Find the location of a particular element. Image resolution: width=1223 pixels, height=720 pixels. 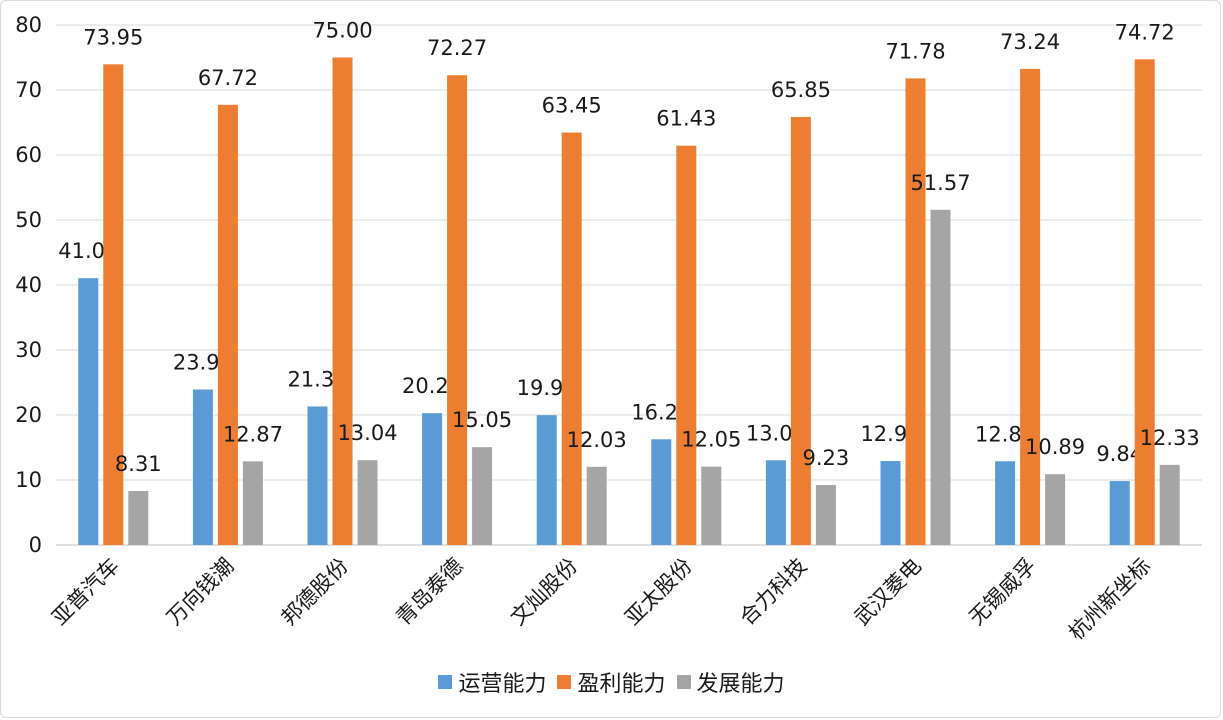

category-label: 亚普汽车 is located at coordinates (85, 592).